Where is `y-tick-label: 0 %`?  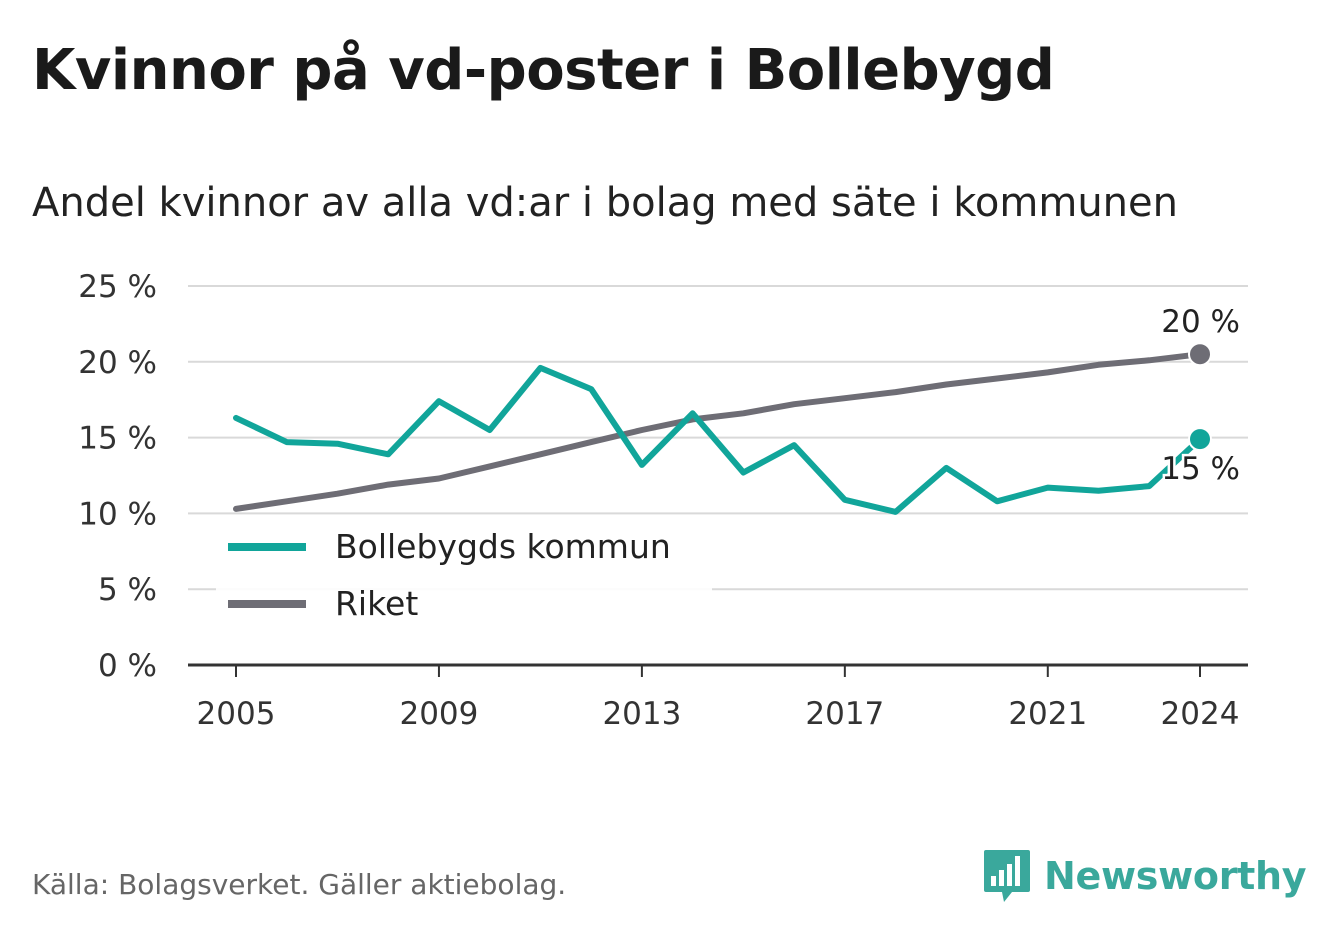 y-tick-label: 0 % is located at coordinates (127, 666).